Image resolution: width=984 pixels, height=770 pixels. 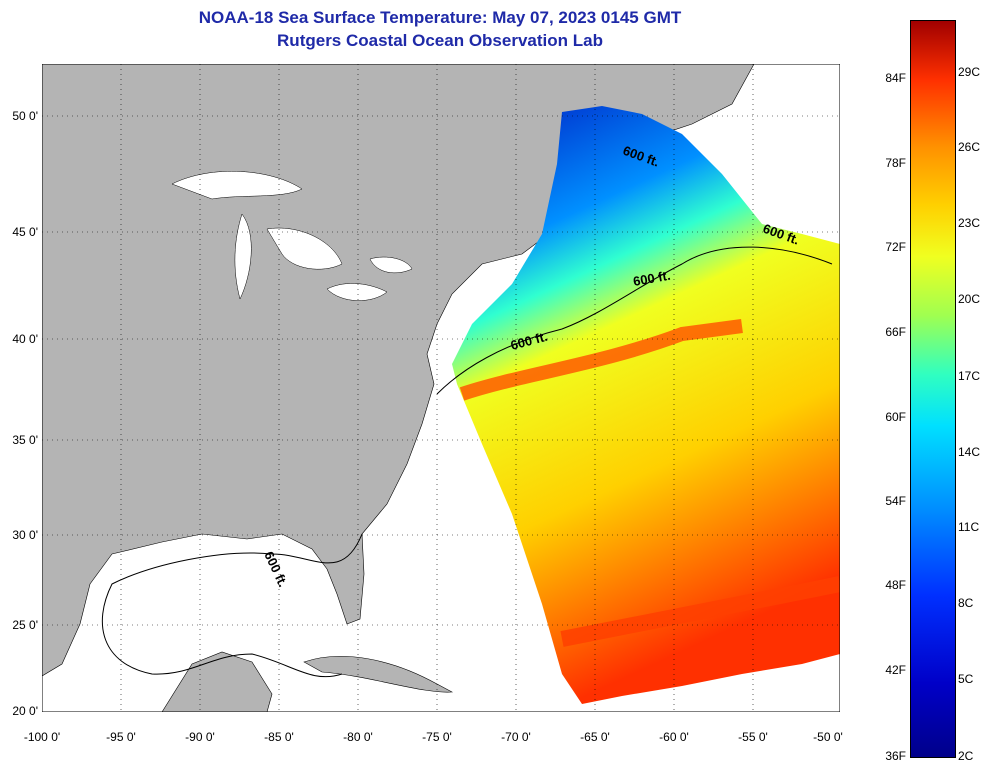 What do you see at coordinates (895, 247) in the screenshot?
I see `colorbar-f-label: 72F` at bounding box center [895, 247].